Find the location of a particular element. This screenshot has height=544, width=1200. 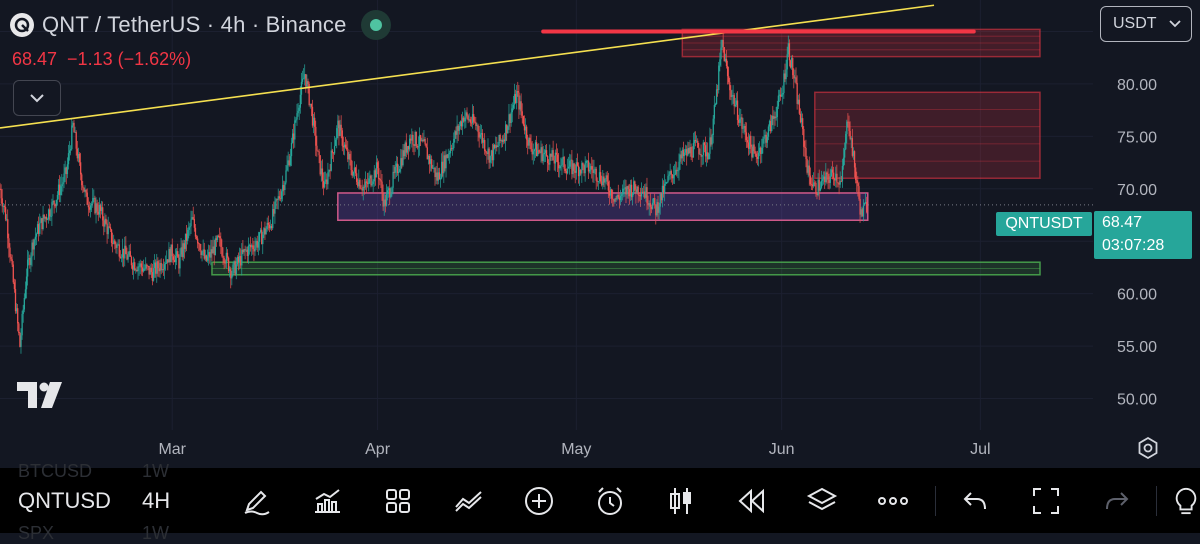

redo-icon is located at coordinates (1117, 501).